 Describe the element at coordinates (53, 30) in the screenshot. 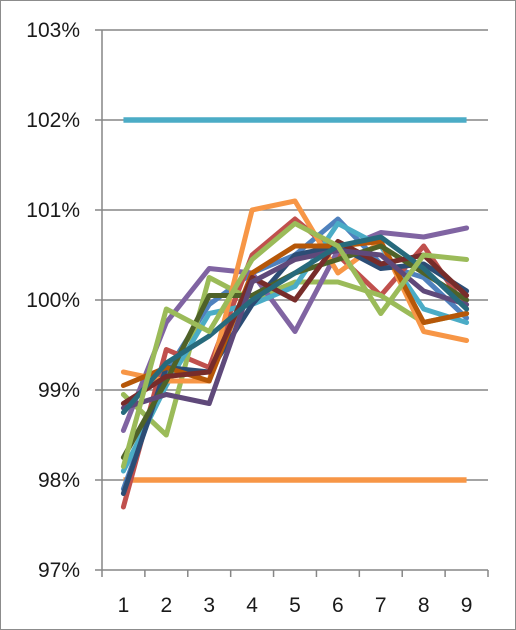

I see `y-tick-label: 103%` at that location.